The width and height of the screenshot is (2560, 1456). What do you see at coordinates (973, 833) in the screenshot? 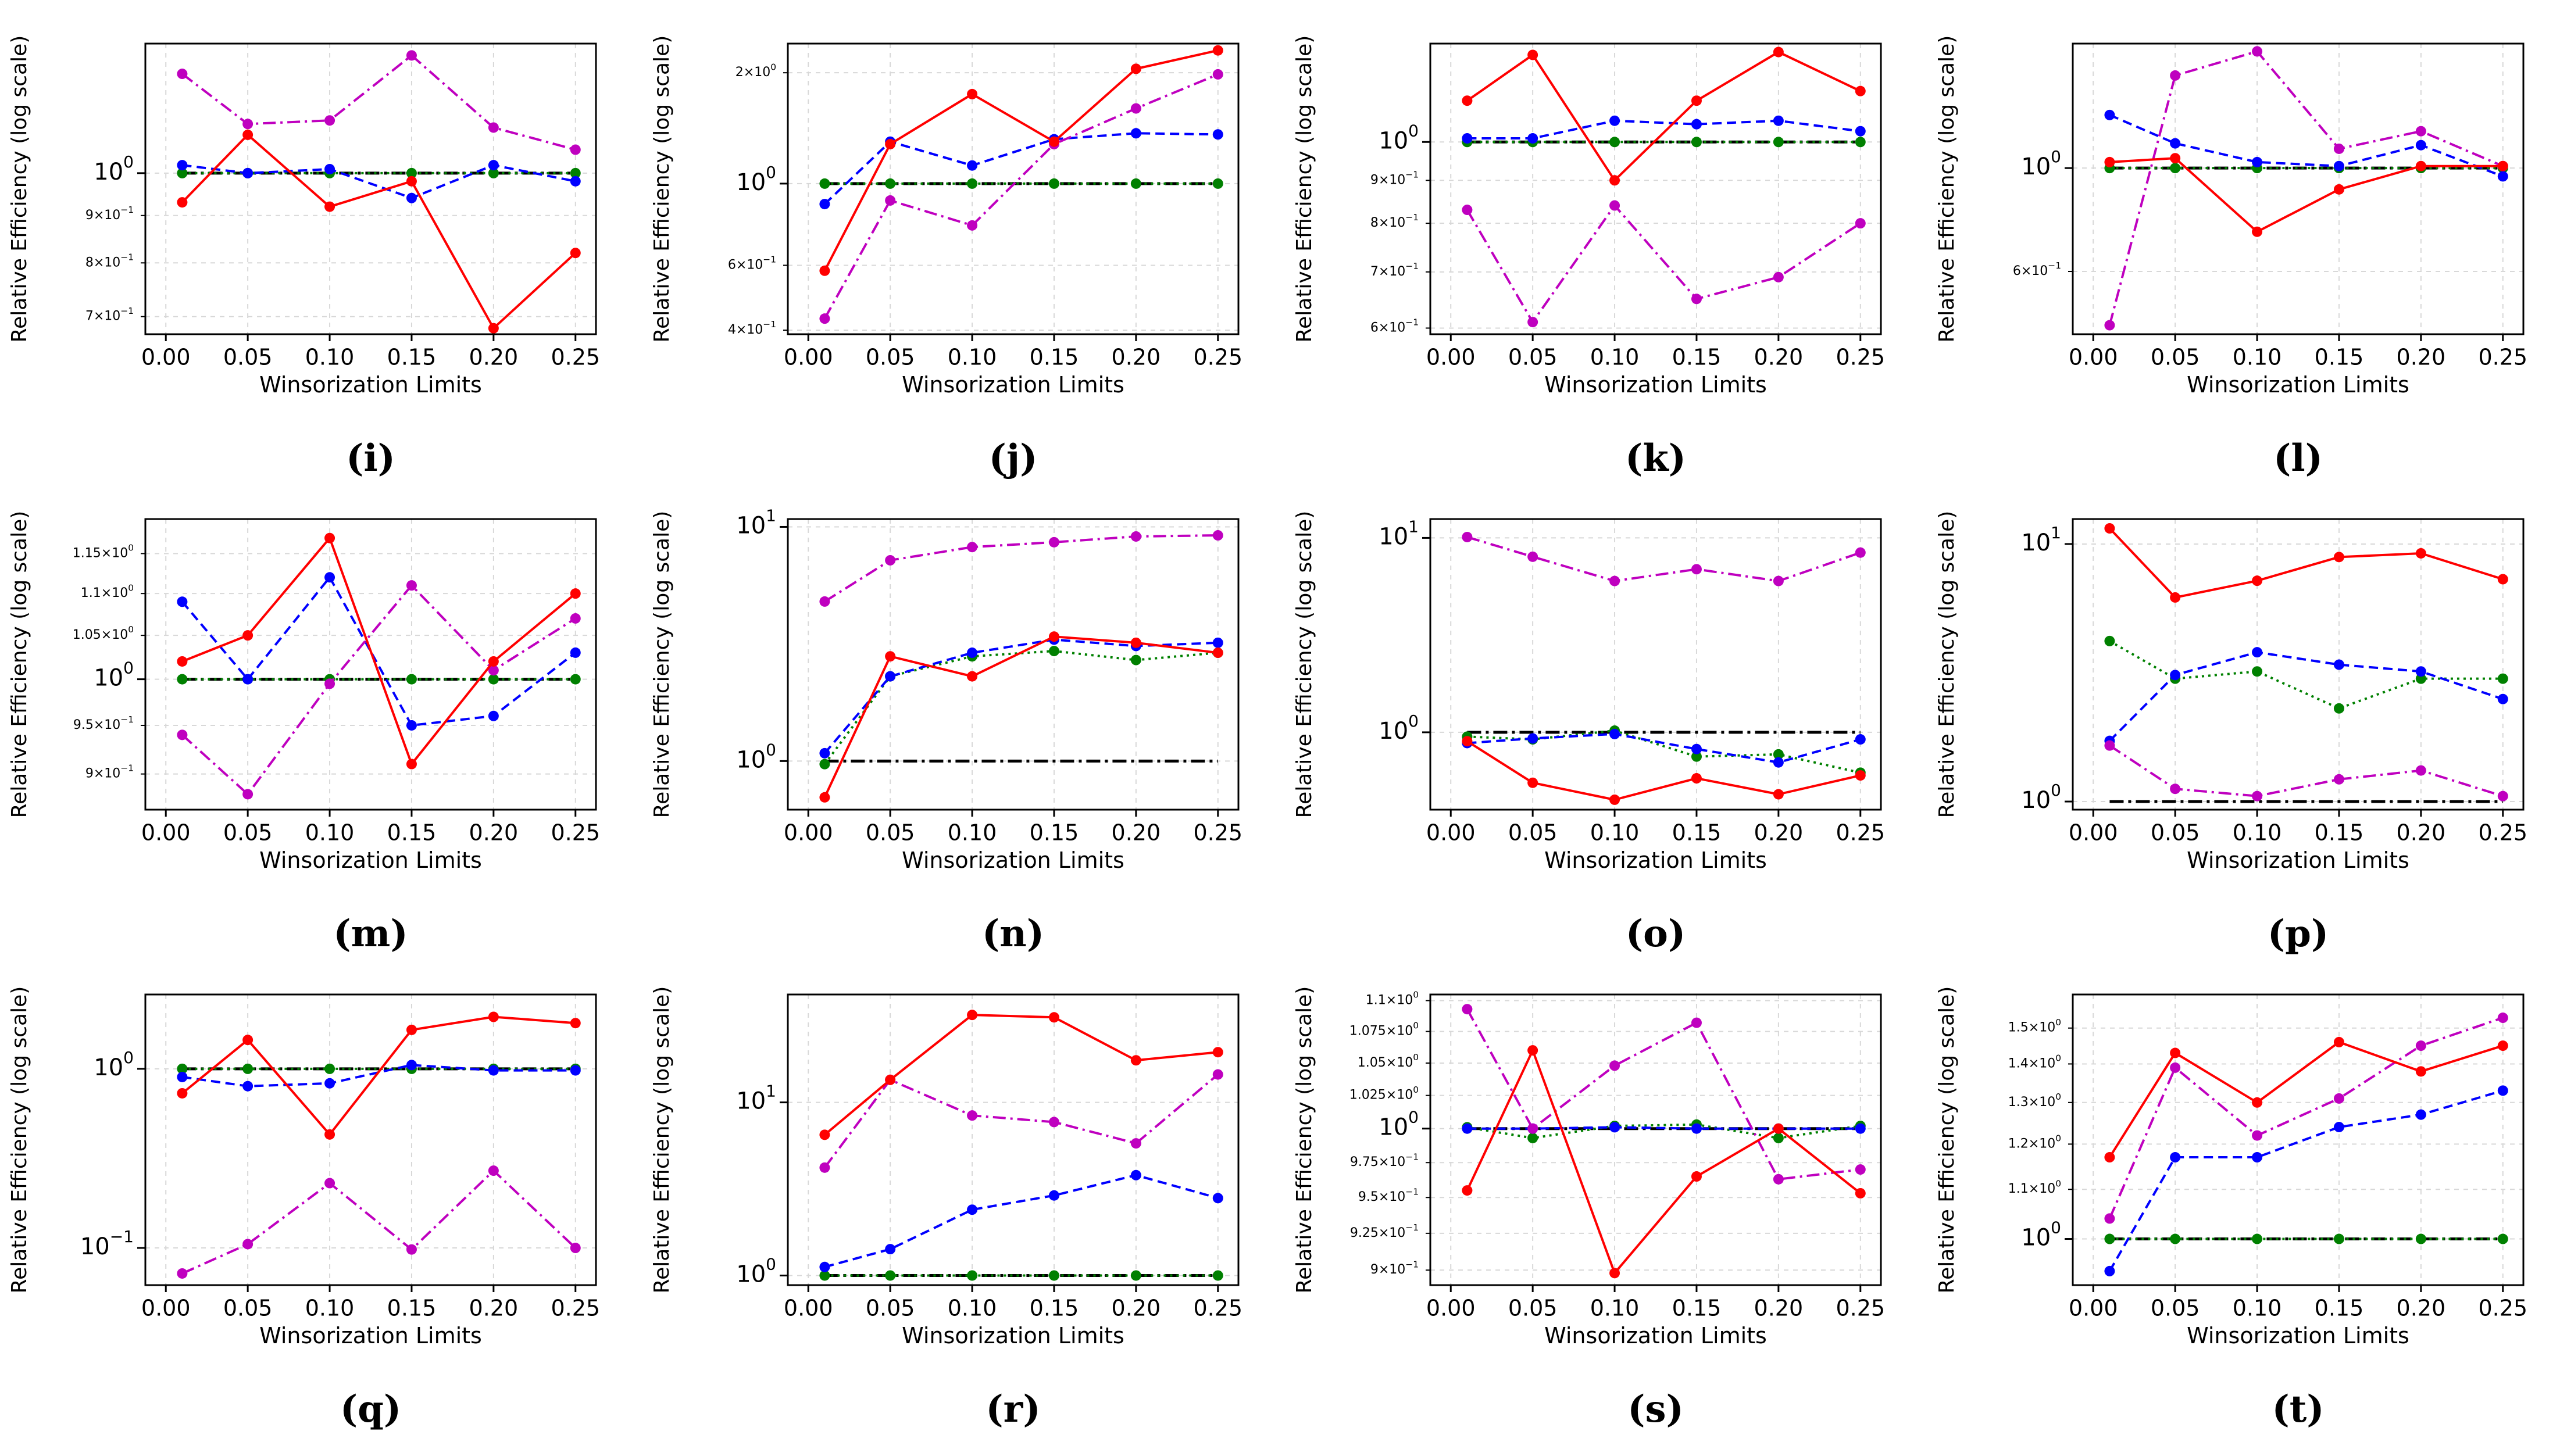
I see `x-tick-label: 0.10` at bounding box center [973, 833].